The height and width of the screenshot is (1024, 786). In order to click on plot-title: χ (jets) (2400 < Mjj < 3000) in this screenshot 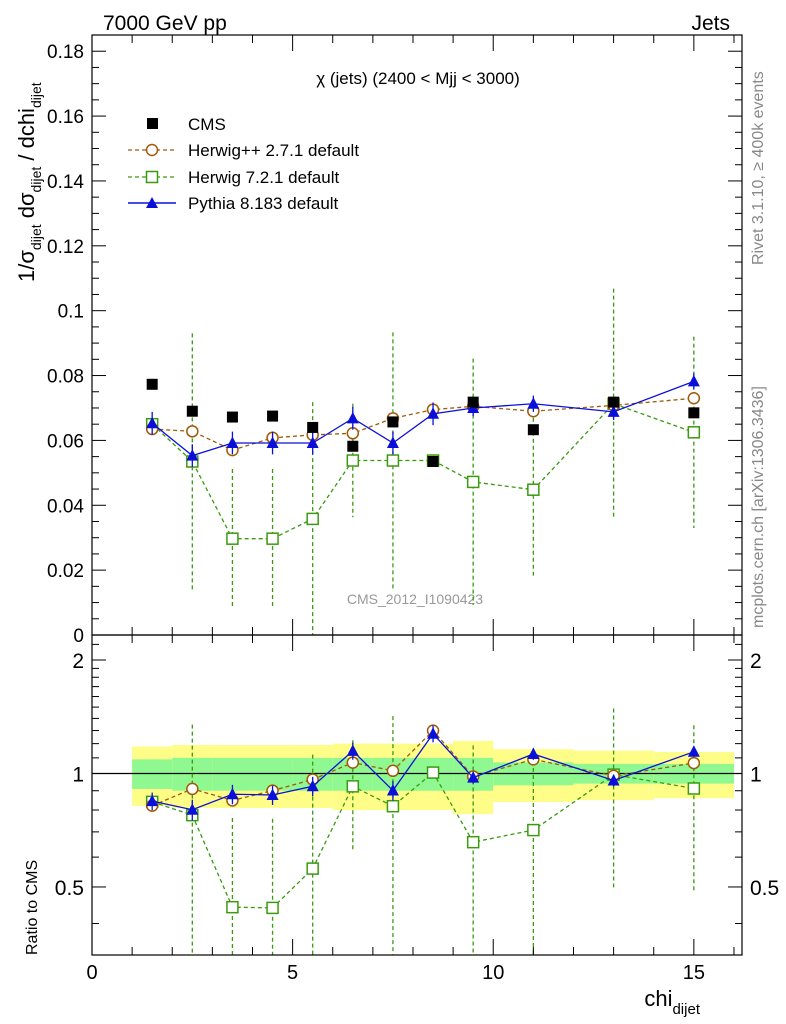, I will do `click(418, 78)`.